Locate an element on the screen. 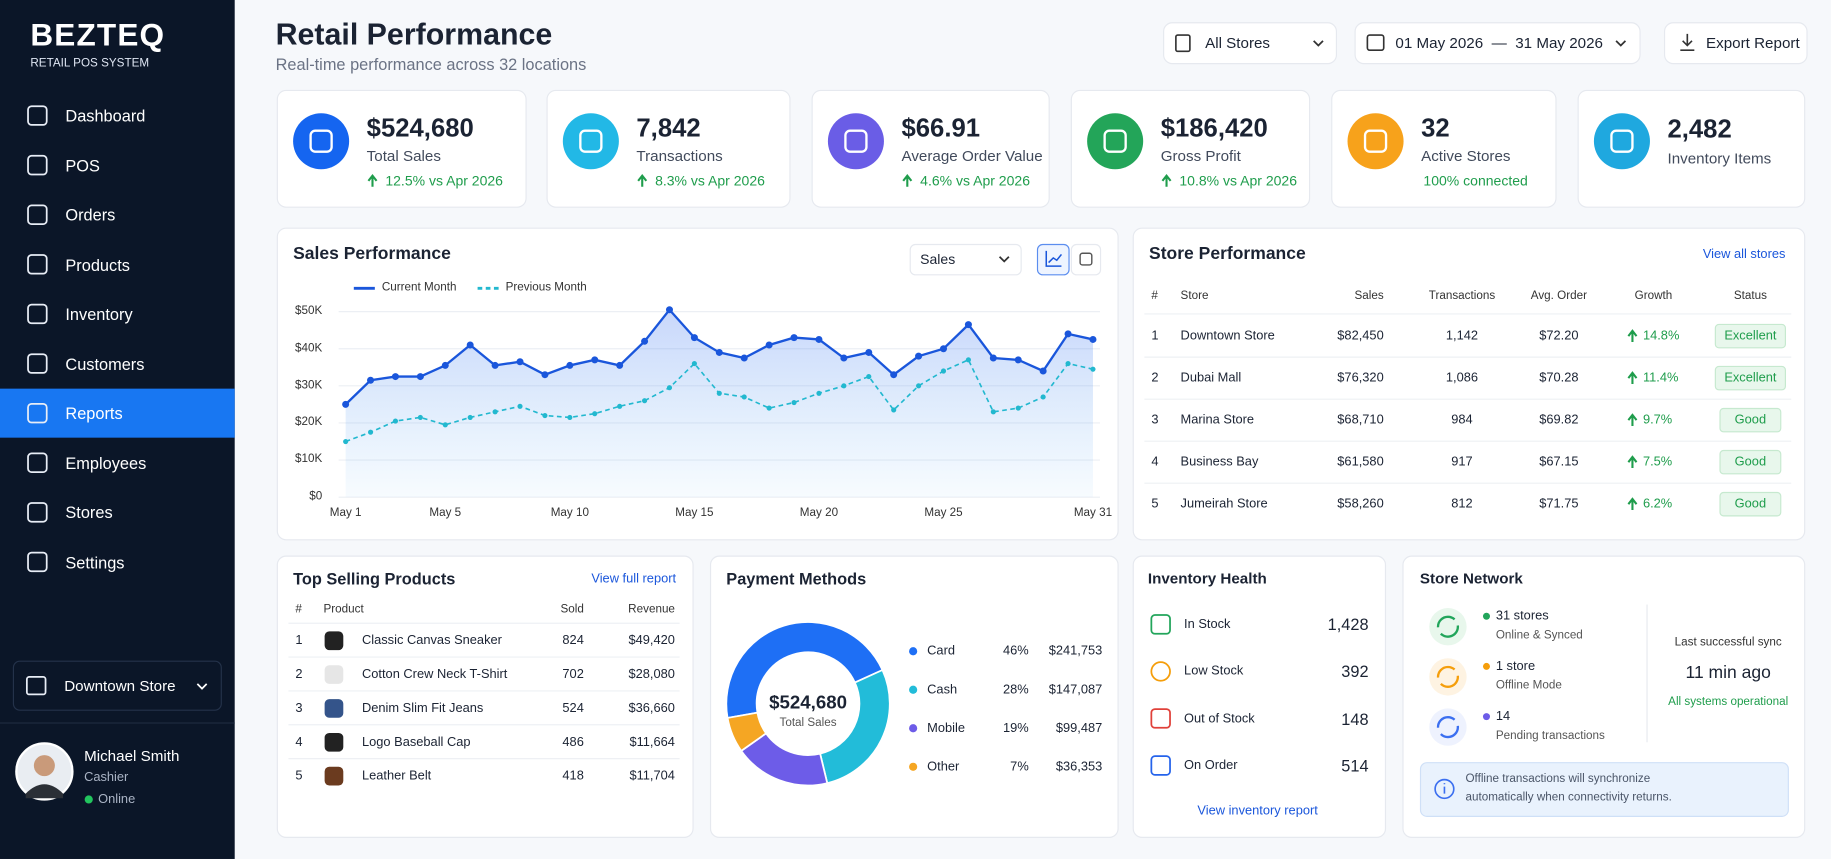 The image size is (1831, 859). kpi-value: 7,842 is located at coordinates (668, 128).